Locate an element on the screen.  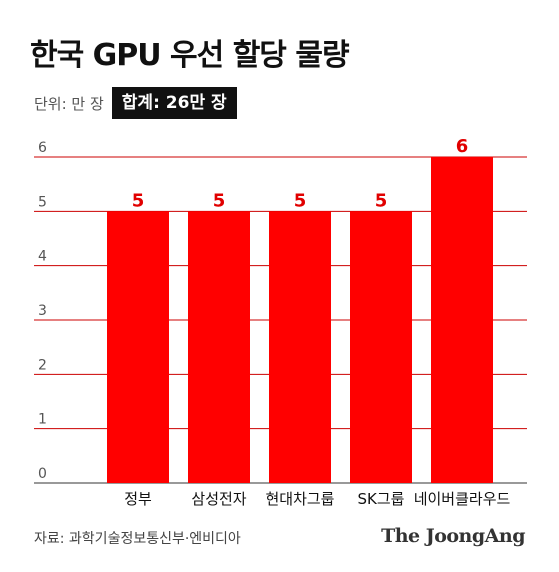
y-tick-label: 1 is located at coordinates (42, 420).